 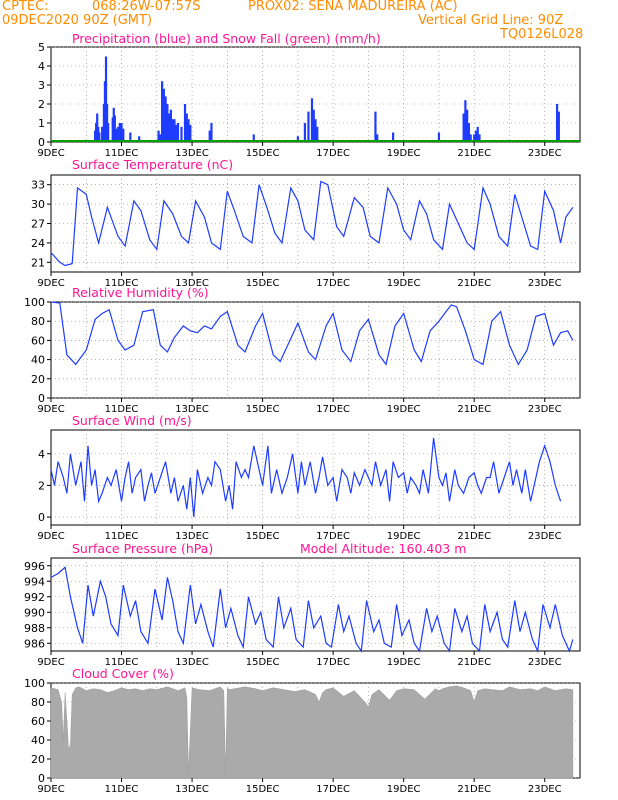 I want to click on y-tick-label: 20, so click(x=38, y=759).